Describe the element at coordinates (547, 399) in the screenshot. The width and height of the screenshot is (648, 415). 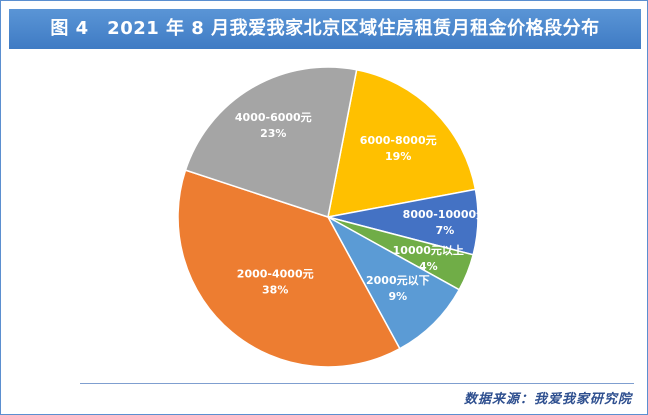
I see `source-note: 数据来源：我爱我家研究院` at that location.